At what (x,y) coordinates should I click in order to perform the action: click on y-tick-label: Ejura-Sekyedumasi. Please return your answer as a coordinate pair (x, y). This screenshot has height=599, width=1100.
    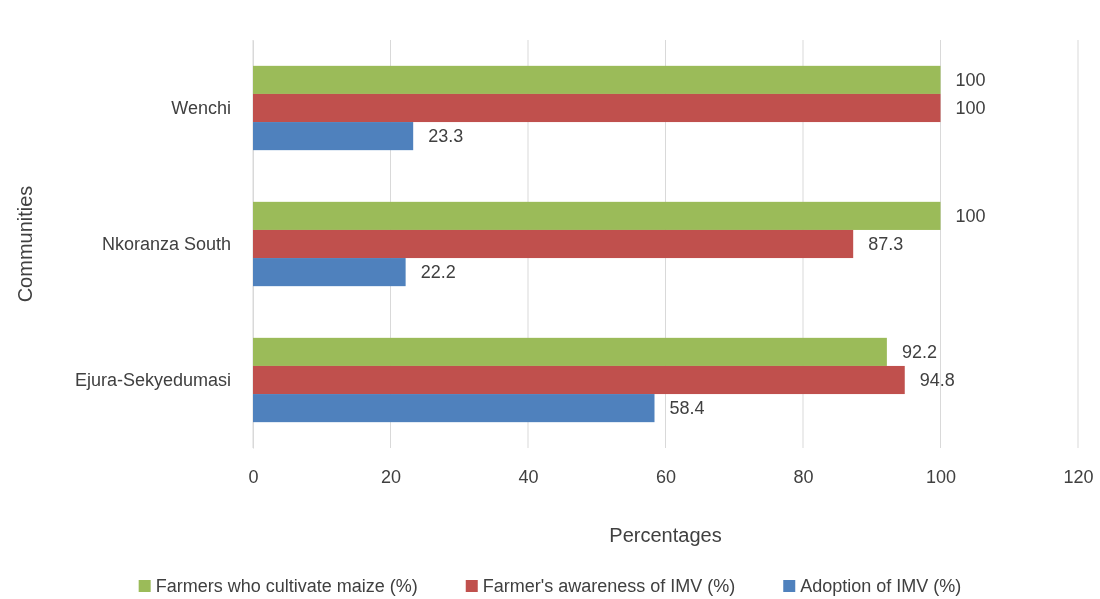
    Looking at the image, I should click on (152, 379).